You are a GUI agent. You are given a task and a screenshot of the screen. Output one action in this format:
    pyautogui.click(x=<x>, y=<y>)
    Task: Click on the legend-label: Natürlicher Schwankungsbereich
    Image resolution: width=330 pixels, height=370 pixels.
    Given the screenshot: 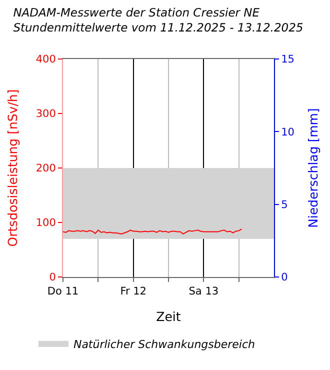 What is the action you would take?
    pyautogui.click(x=164, y=345)
    